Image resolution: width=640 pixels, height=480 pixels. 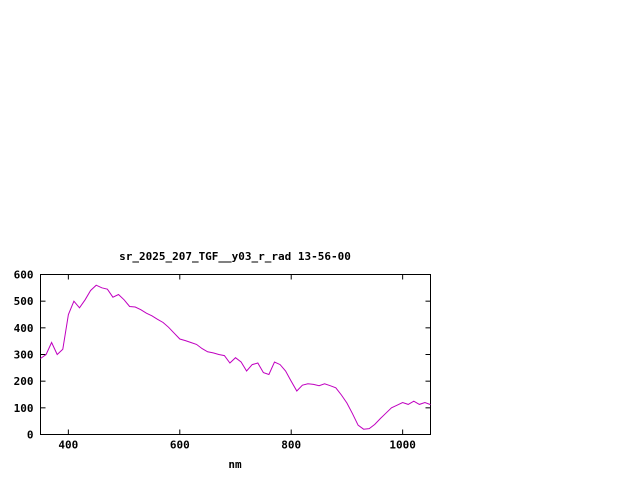 I want to click on x-tick-label: 600, so click(x=180, y=445).